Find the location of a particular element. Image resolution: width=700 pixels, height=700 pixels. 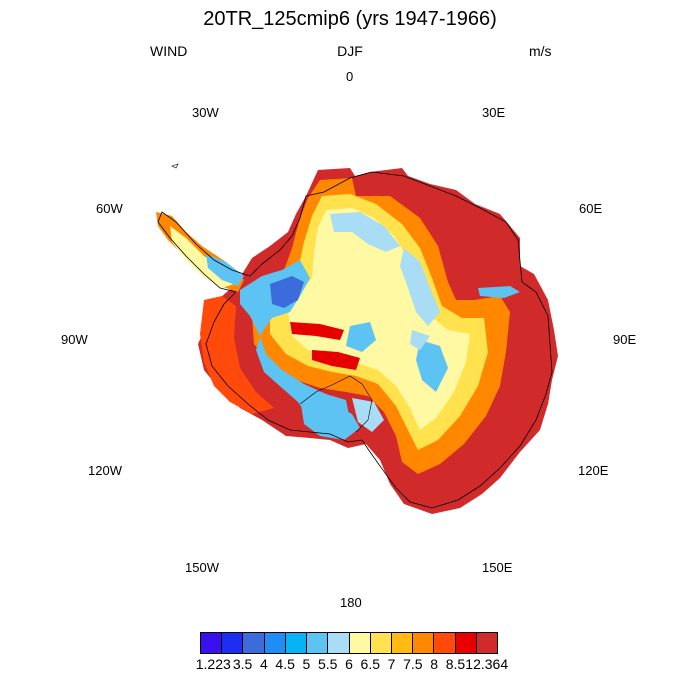

lon-label-150e: 150E is located at coordinates (497, 567).